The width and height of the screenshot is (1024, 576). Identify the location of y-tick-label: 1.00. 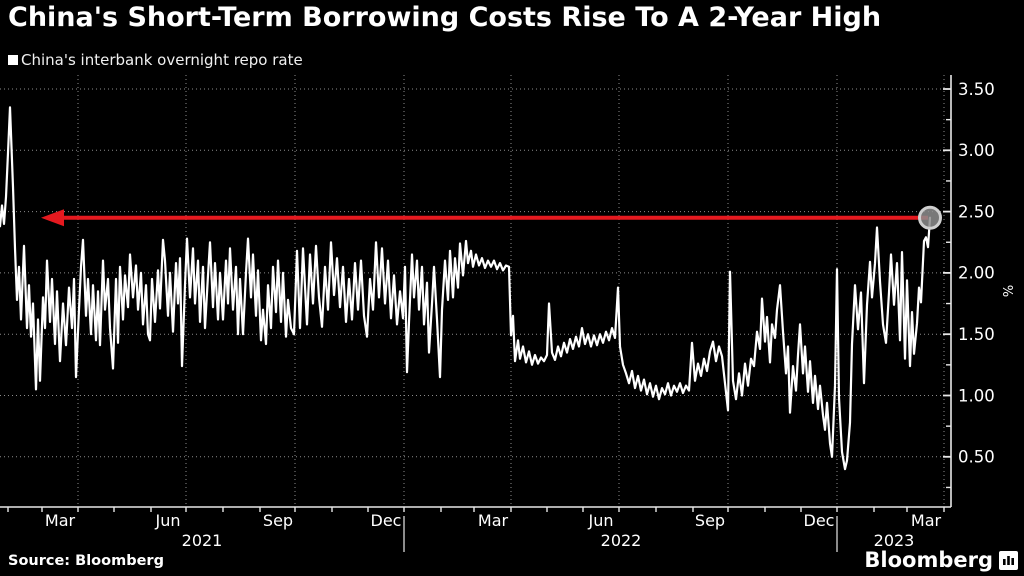
(976, 395).